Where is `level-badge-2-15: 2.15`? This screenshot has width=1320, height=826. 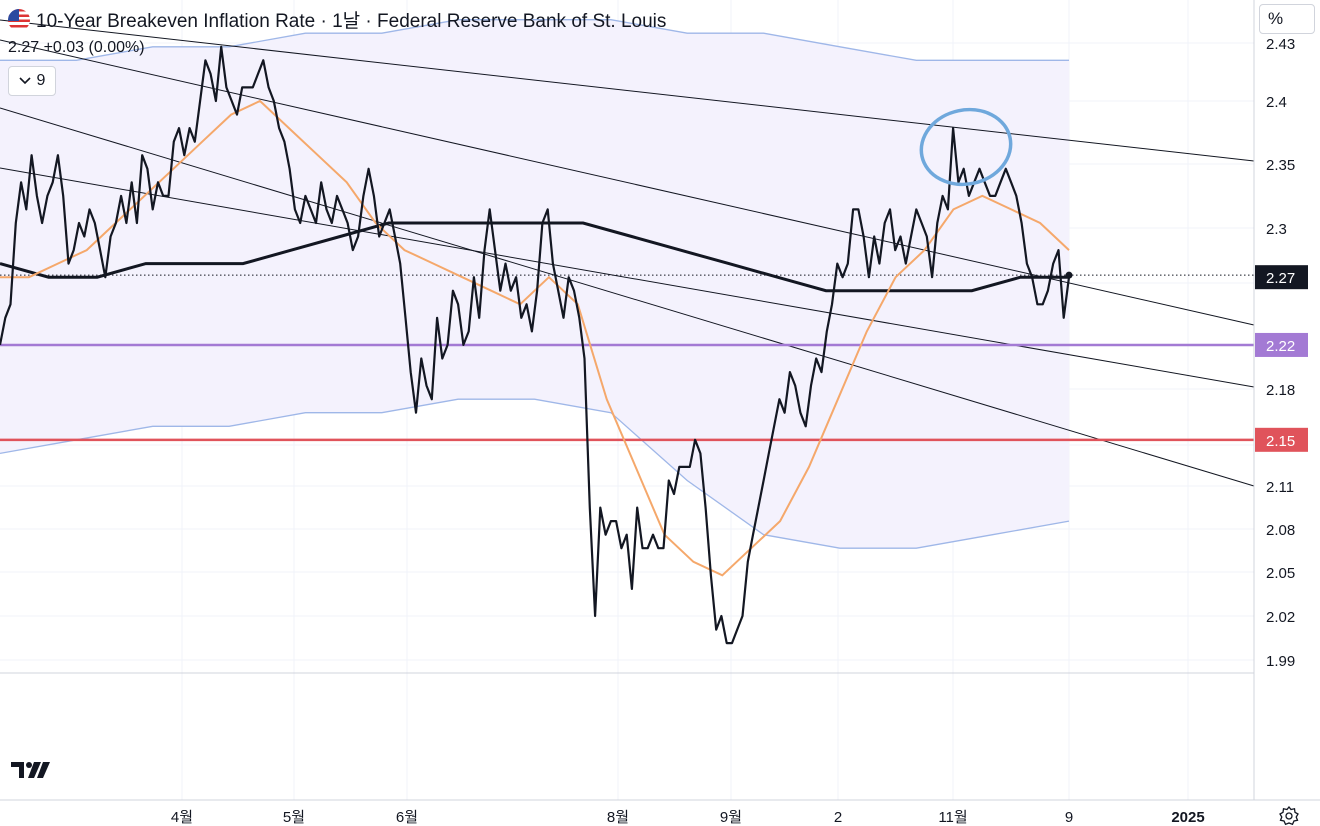
level-badge-2-15: 2.15 is located at coordinates (1280, 441).